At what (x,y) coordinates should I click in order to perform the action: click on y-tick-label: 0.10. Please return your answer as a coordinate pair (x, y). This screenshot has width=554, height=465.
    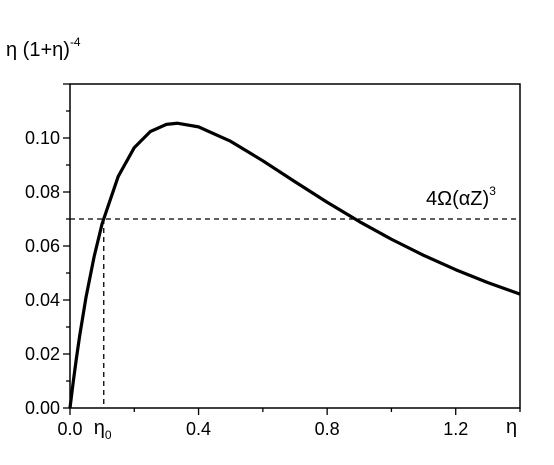
    Looking at the image, I should click on (42, 138).